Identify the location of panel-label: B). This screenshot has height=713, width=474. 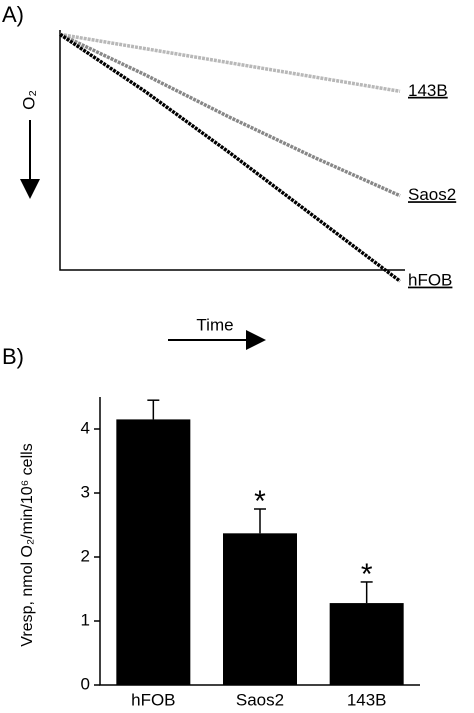
(13, 356).